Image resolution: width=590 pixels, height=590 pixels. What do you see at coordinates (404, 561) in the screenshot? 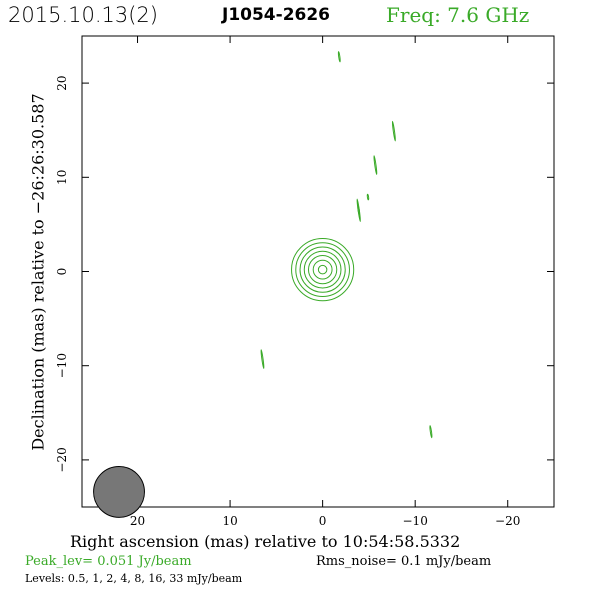
I see `rms-noise: Rms_noise= 0.1 mJy/beam` at bounding box center [404, 561].